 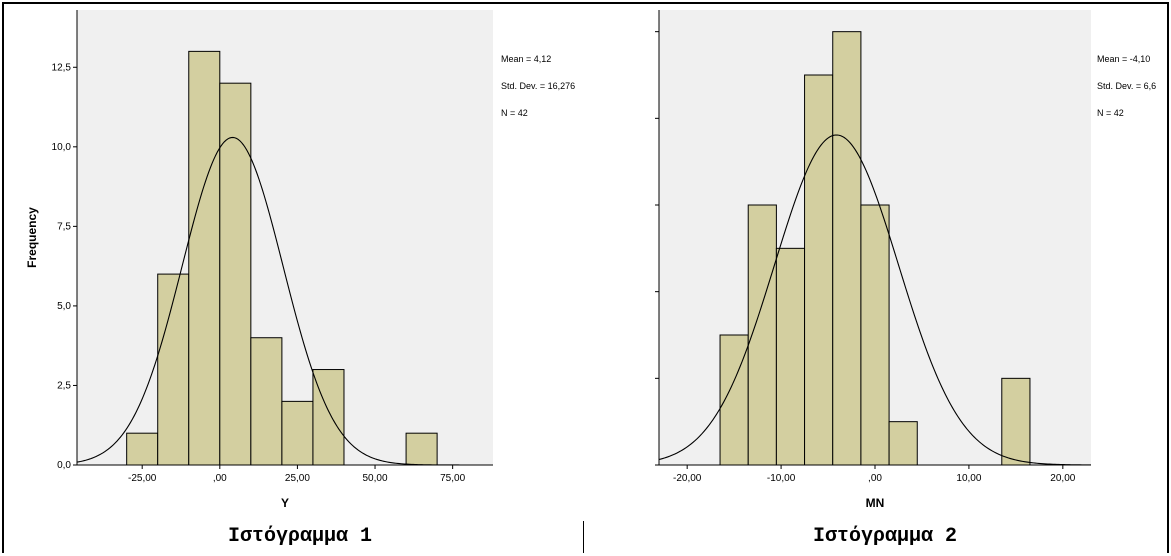 What do you see at coordinates (375, 478) in the screenshot?
I see `chart-1-x-tick-label-3: 50,00` at bounding box center [375, 478].